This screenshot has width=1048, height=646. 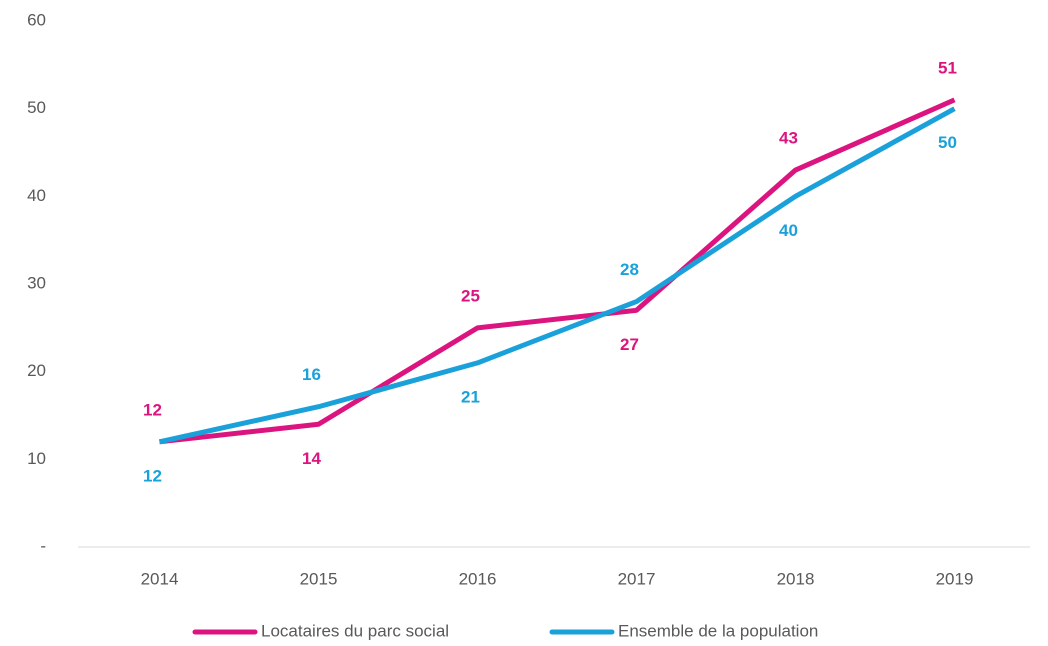 I want to click on legend-label: Ensemble de la population, so click(x=718, y=630).